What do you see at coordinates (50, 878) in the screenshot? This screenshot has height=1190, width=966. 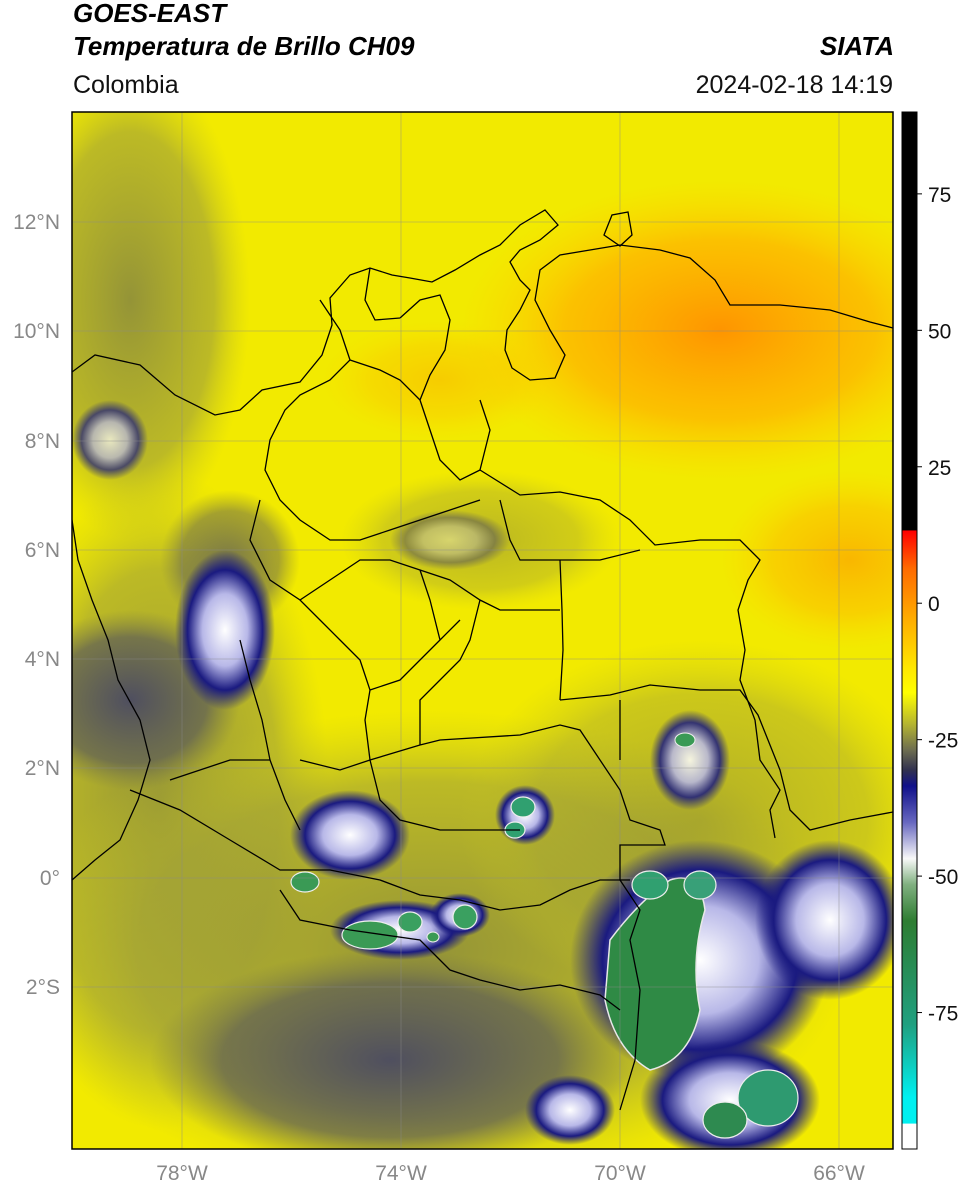 I see `lat-tick-label: 0°` at bounding box center [50, 878].